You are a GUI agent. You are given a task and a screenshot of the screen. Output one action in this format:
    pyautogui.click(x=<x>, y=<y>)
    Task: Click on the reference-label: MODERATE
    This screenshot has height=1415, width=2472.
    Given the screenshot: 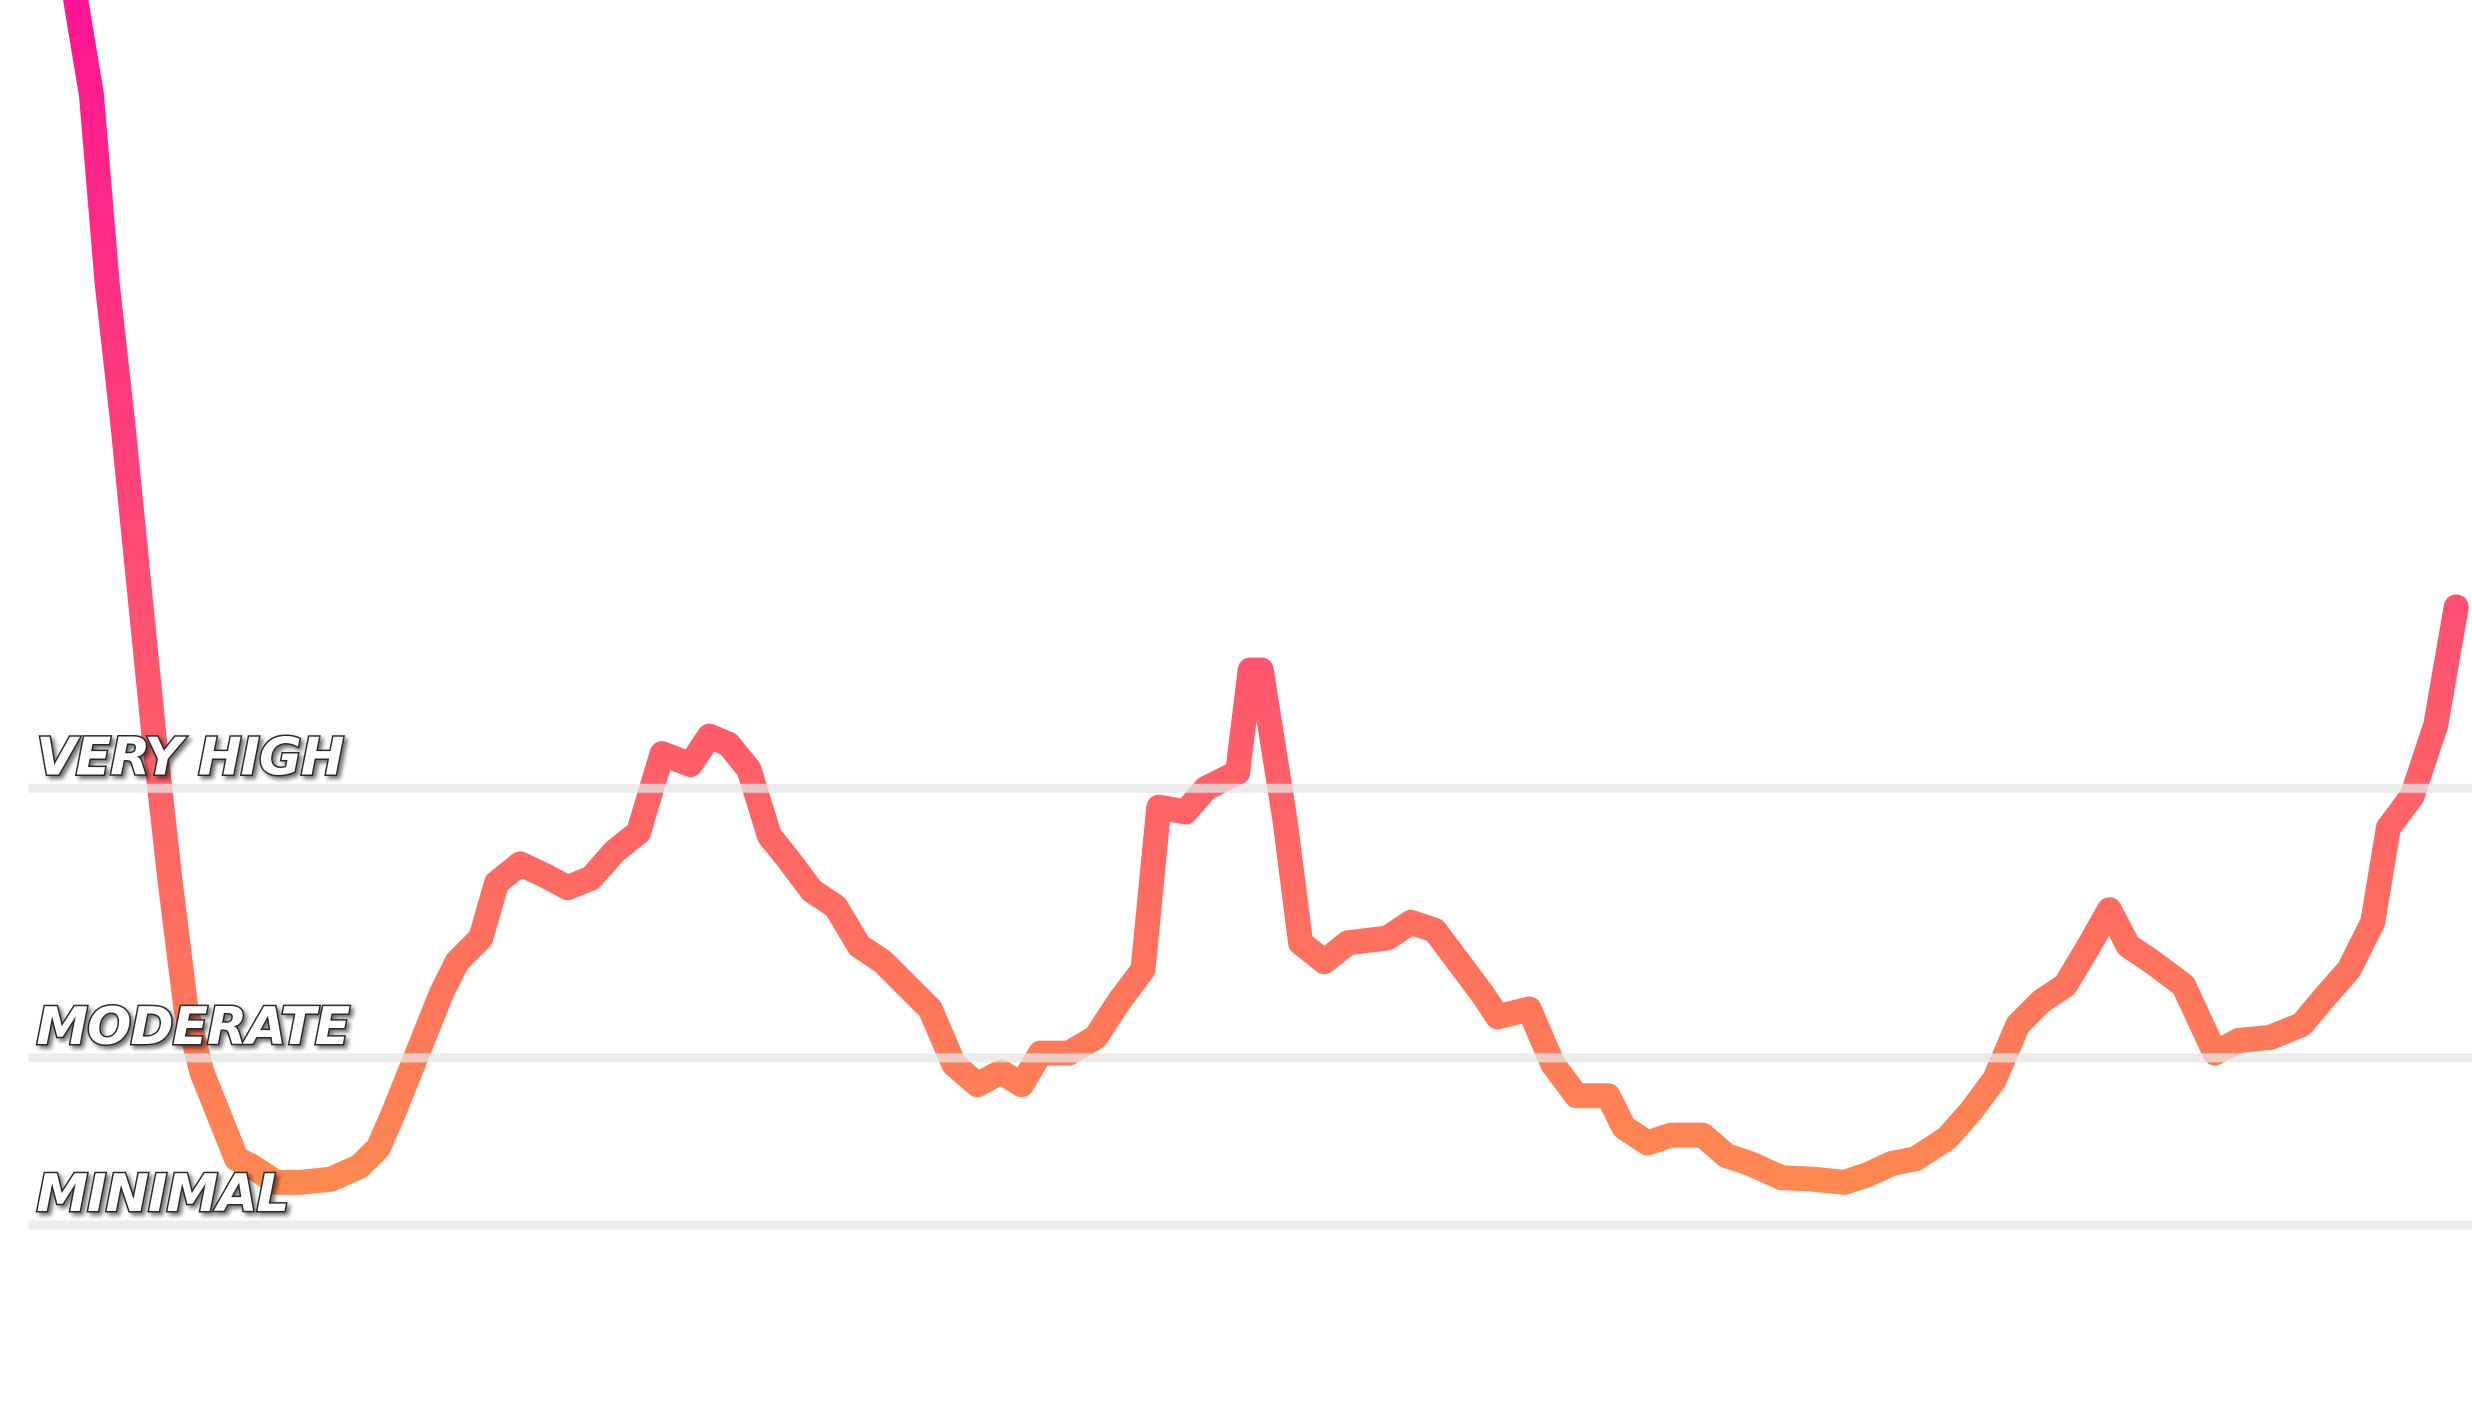 What is the action you would take?
    pyautogui.click(x=192, y=1027)
    